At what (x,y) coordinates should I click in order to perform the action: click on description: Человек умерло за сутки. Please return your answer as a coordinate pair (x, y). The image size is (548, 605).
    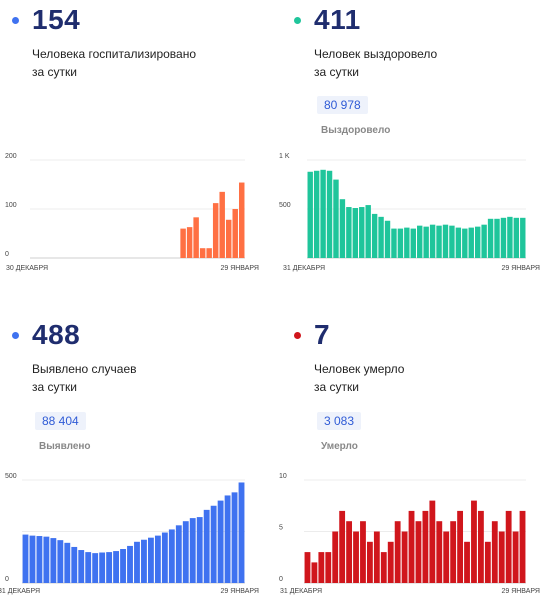
    Looking at the image, I should click on (359, 378).